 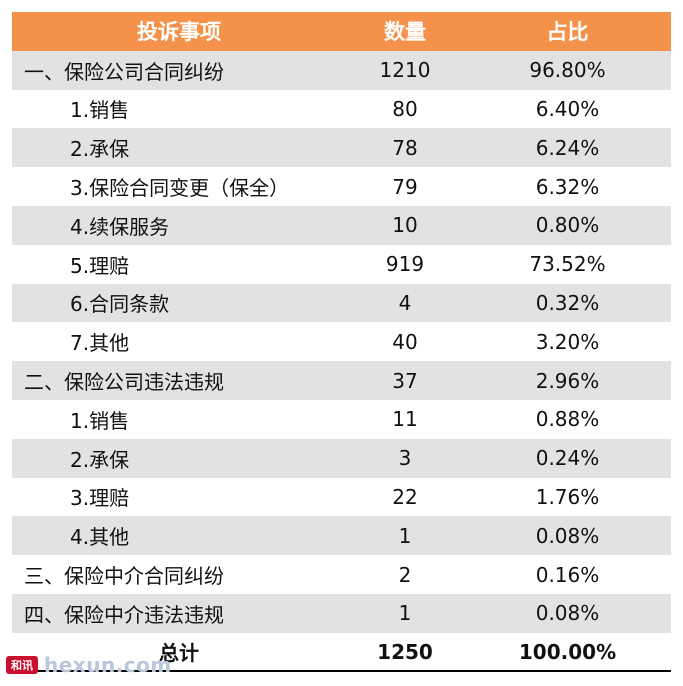 I want to click on table-row: 7.其他 40 3.20%, so click(x=341, y=341).